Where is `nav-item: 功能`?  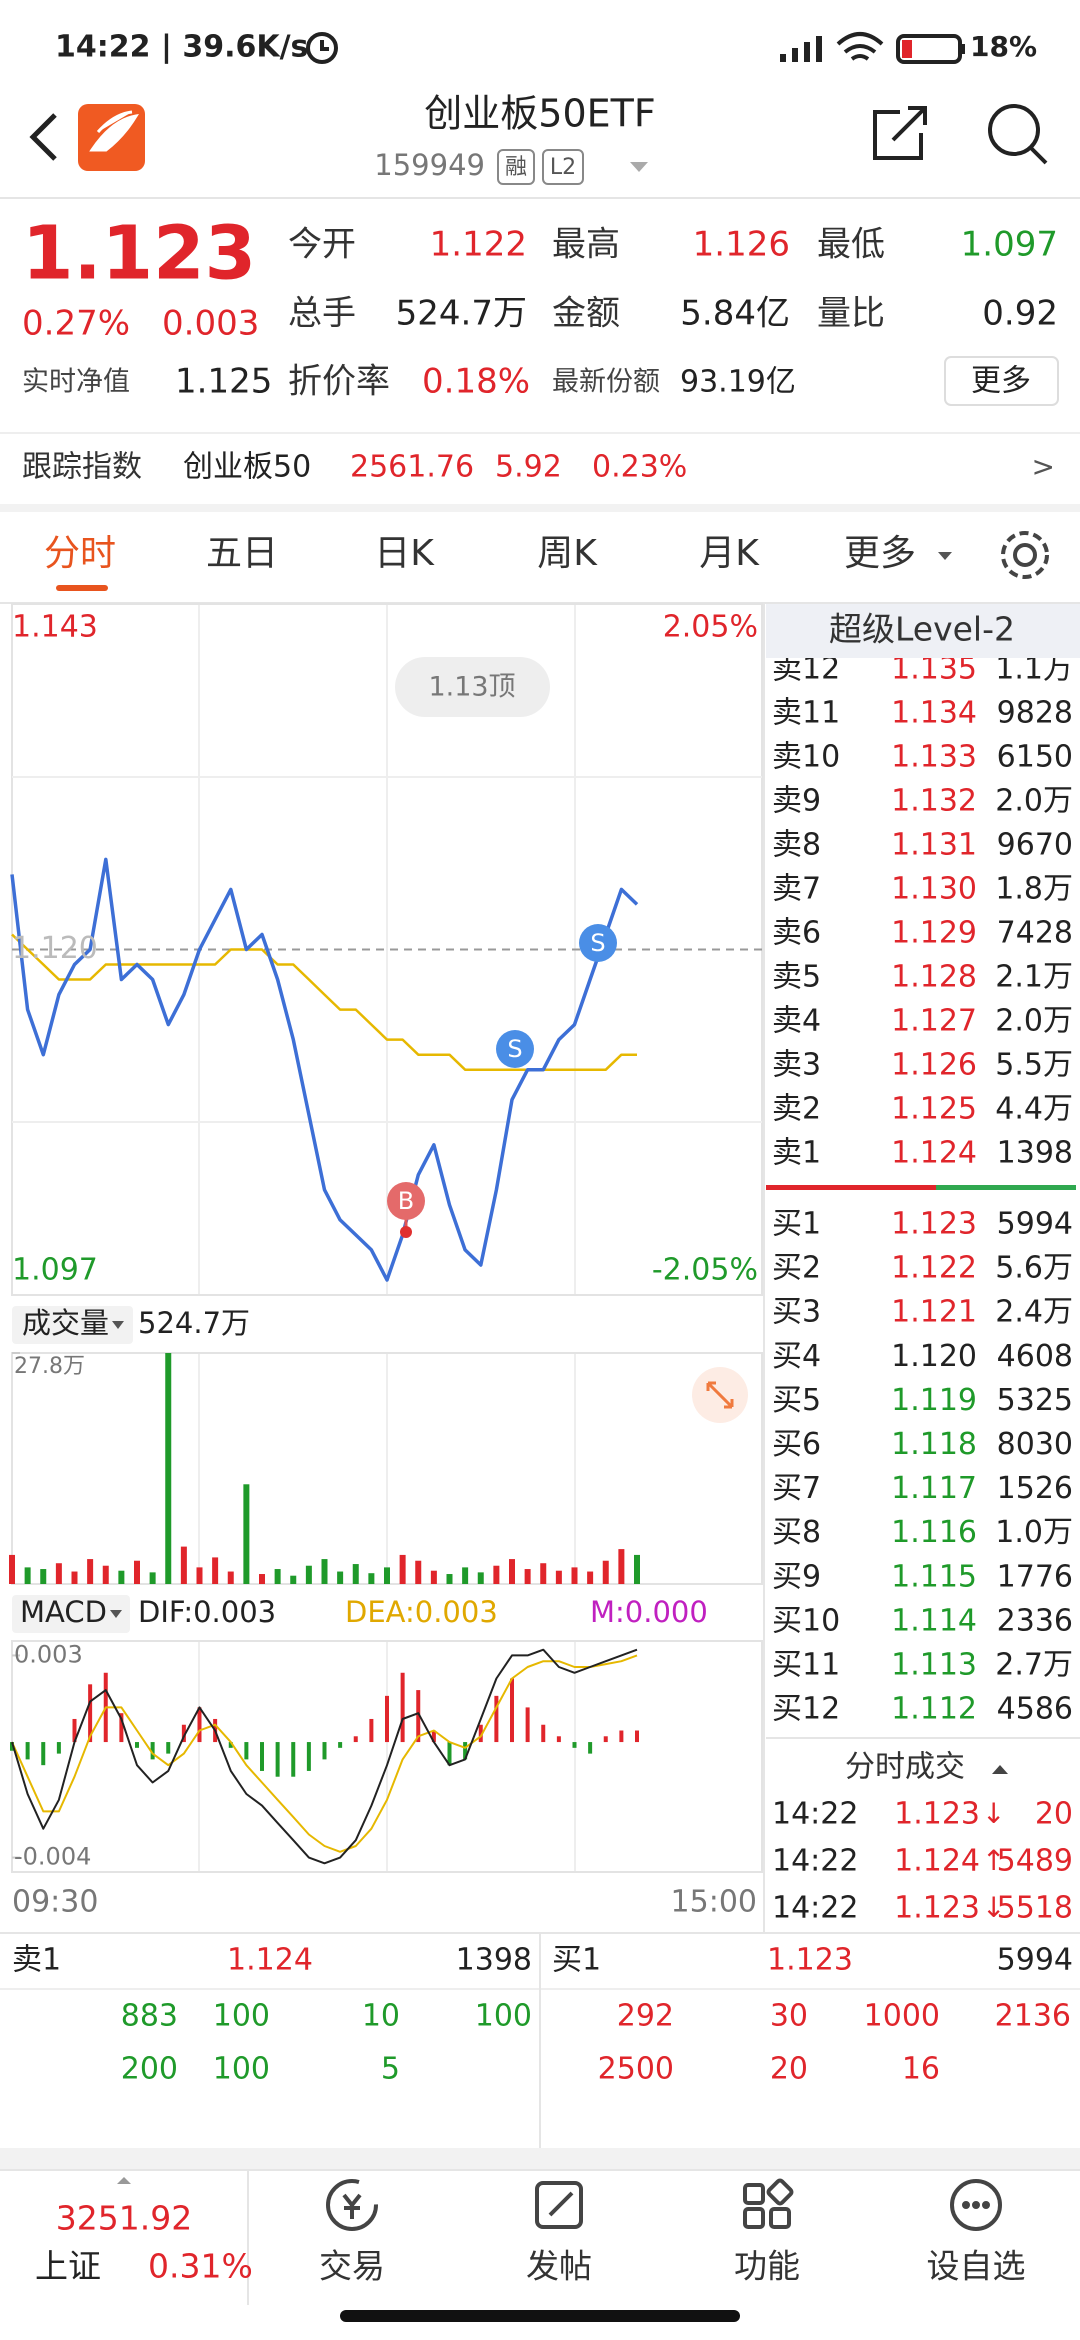 nav-item: 功能 is located at coordinates (767, 2266).